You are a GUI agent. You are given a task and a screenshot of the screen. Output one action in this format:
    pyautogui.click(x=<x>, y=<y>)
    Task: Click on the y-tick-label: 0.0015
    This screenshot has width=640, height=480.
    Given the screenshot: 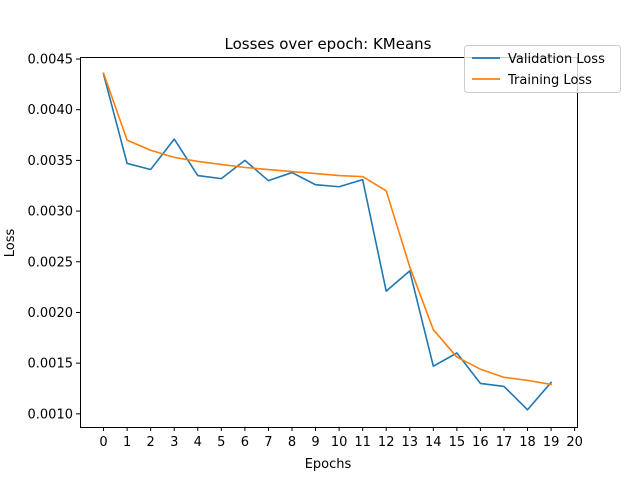 What is the action you would take?
    pyautogui.click(x=51, y=364)
    